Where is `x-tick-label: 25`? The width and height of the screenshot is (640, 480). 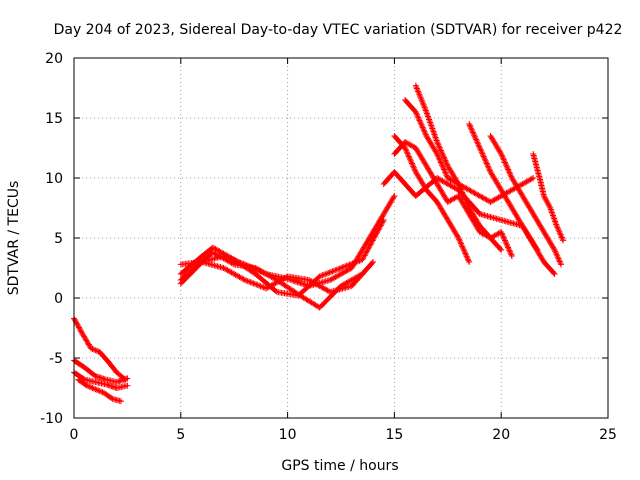 x-tick-label: 25 is located at coordinates (608, 435).